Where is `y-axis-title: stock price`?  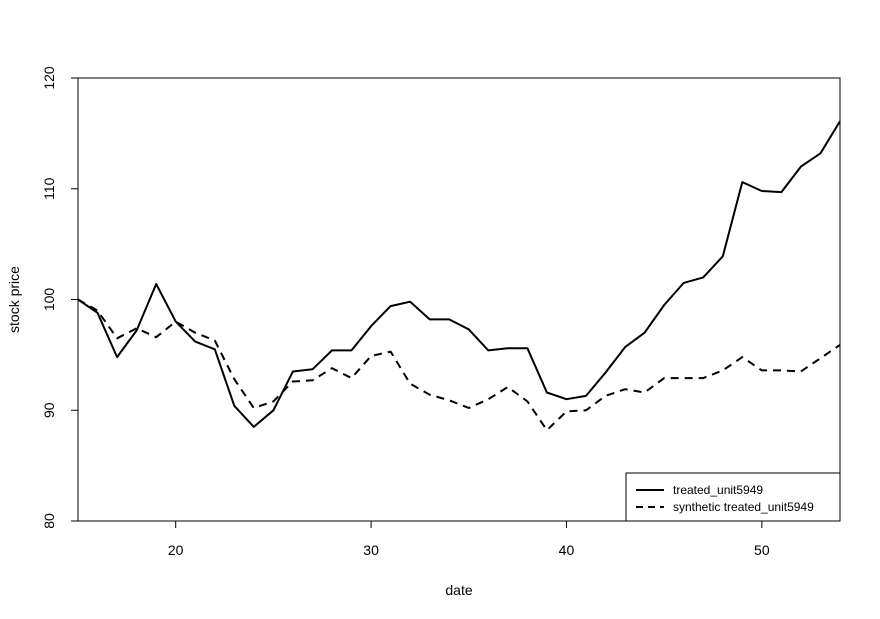 y-axis-title: stock price is located at coordinates (14, 299).